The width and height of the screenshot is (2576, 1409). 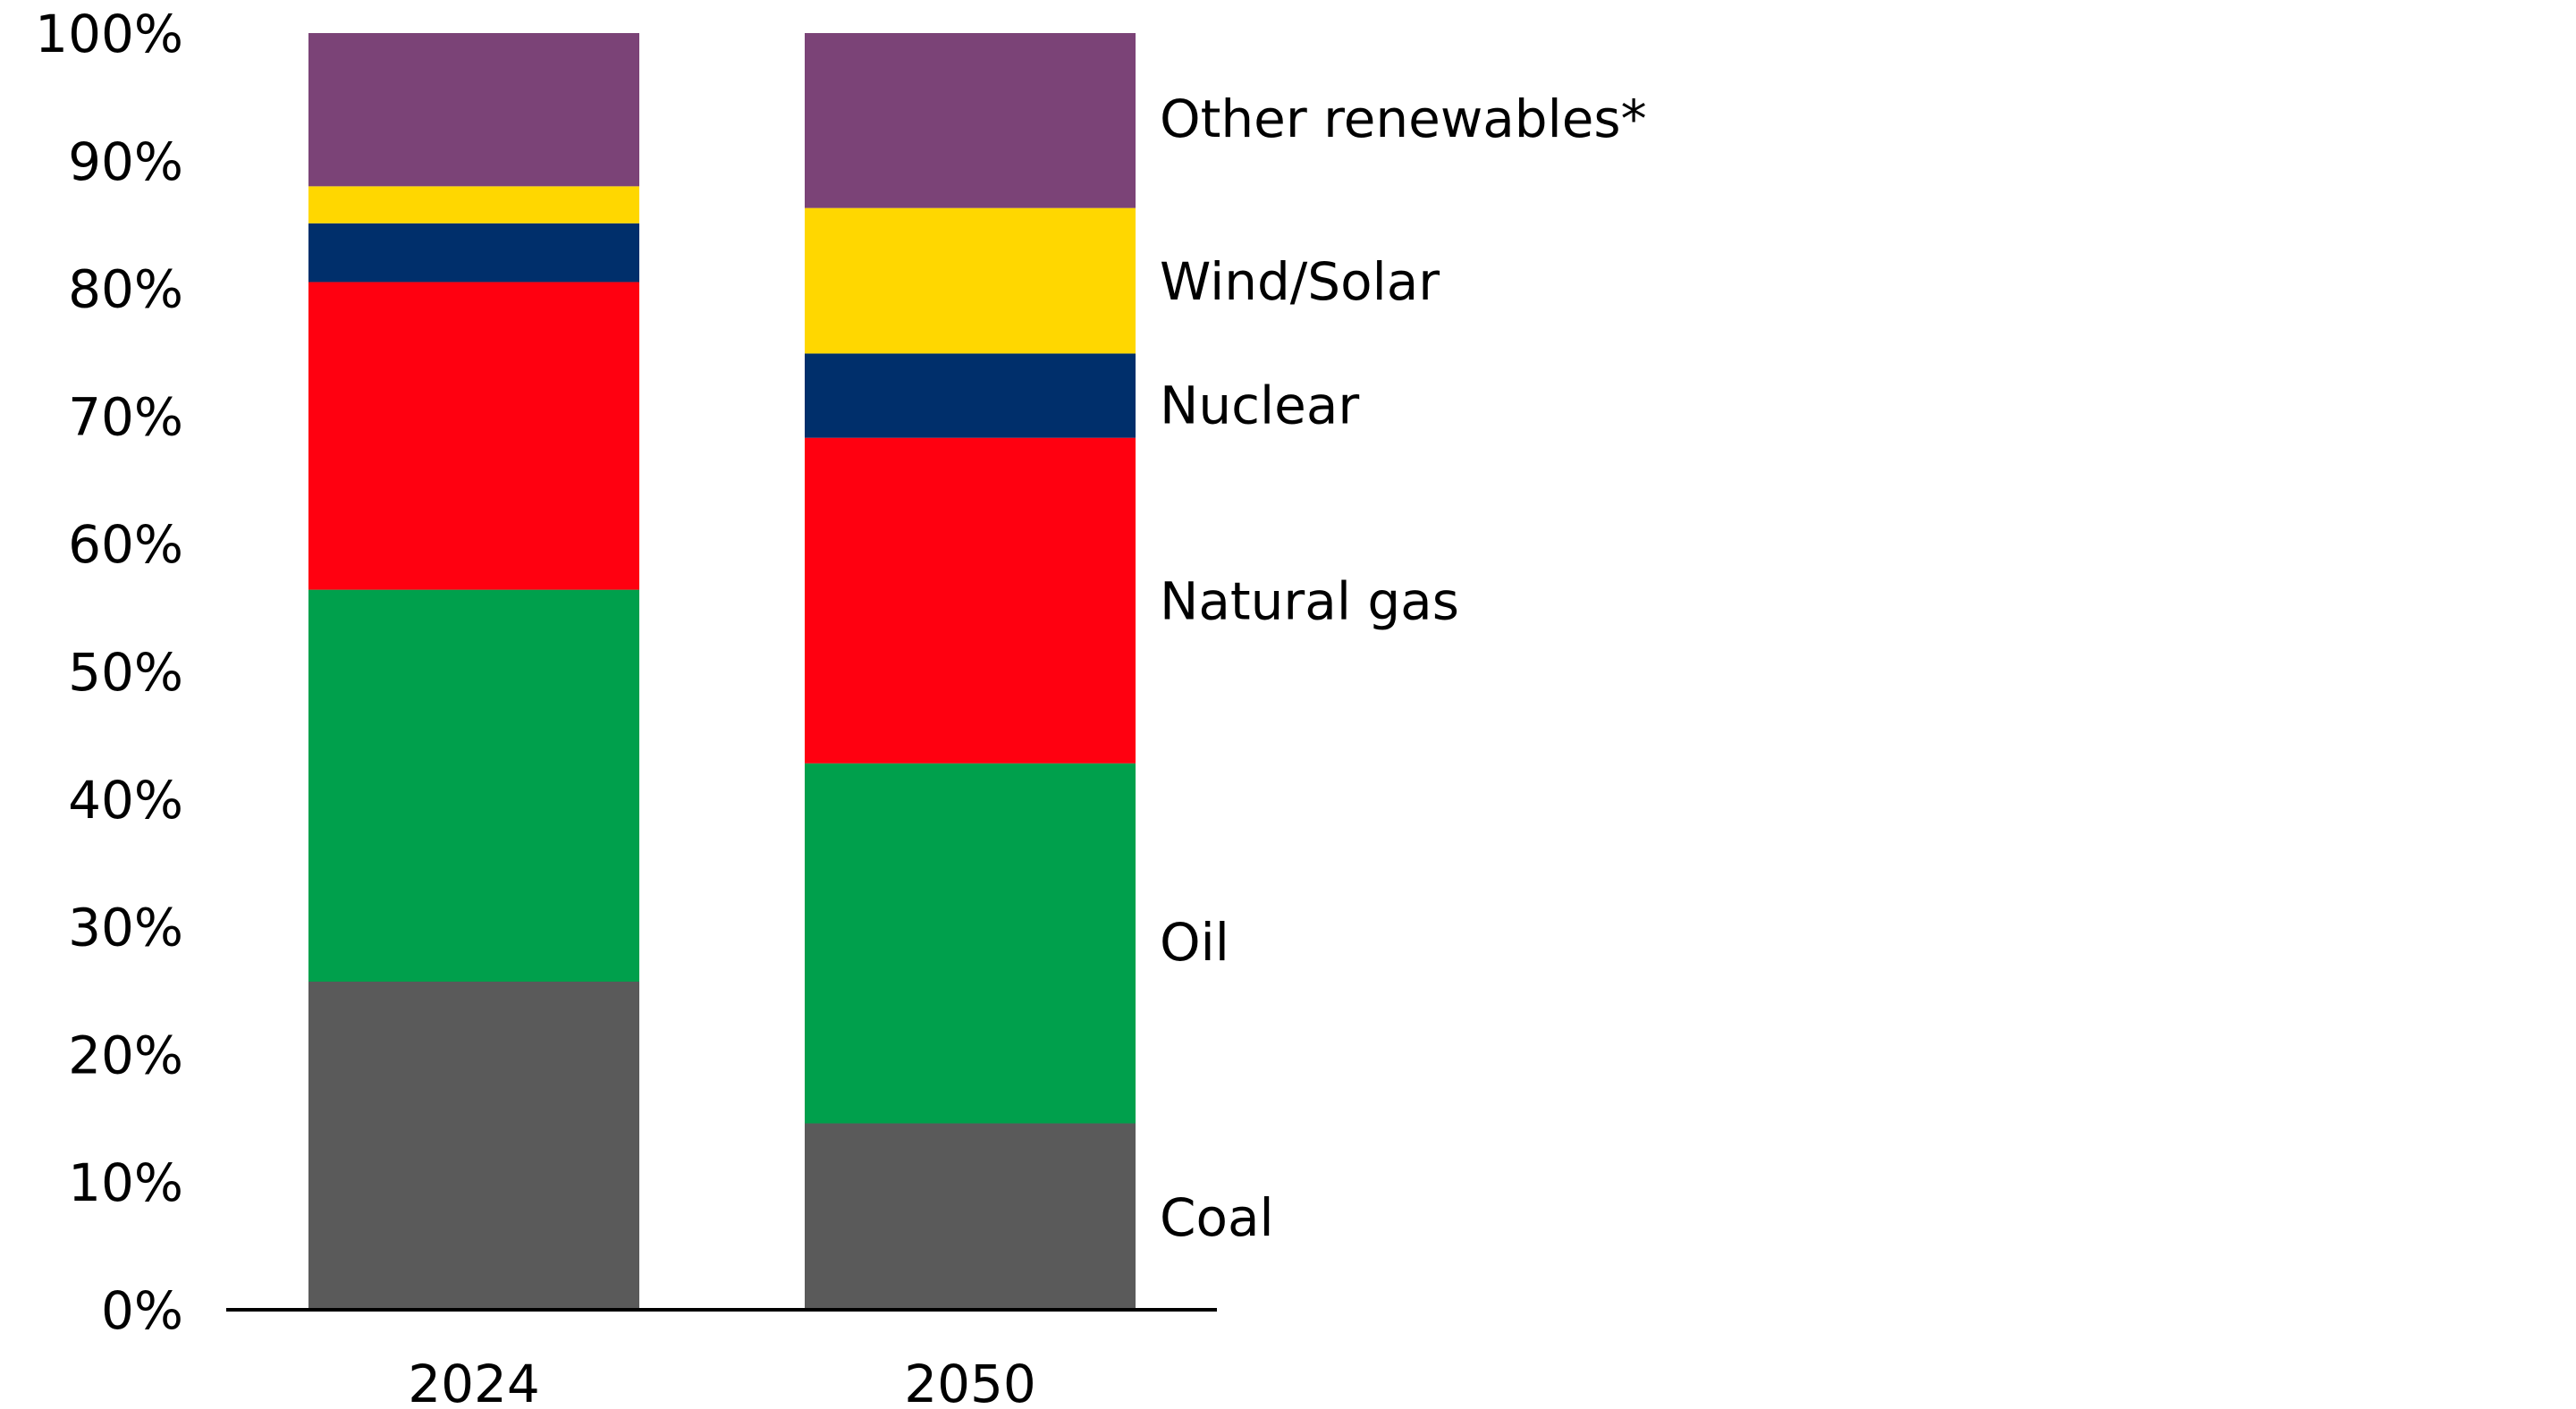 I want to click on y-tick-label: 90%, so click(x=125, y=161).